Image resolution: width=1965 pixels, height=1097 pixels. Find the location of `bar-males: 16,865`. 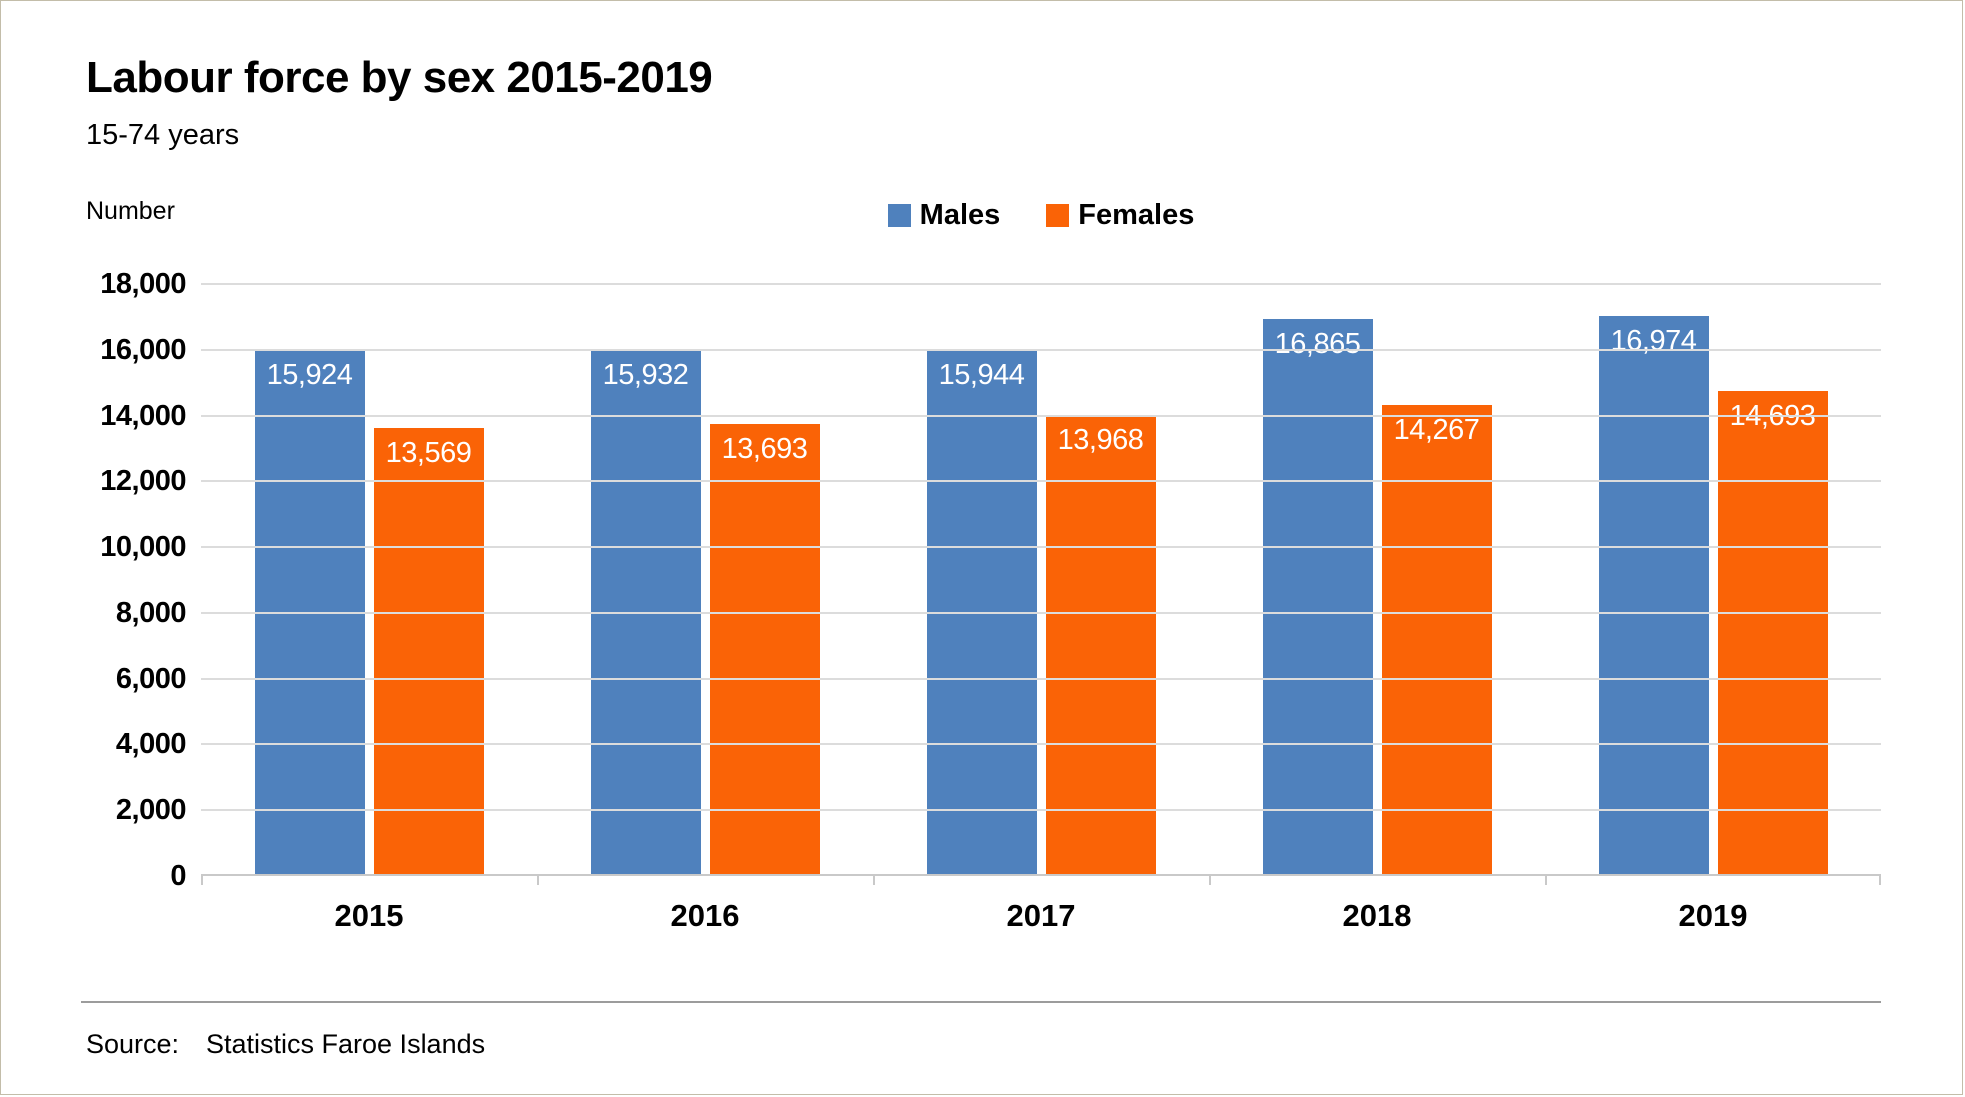

bar-males: 16,865 is located at coordinates (1317, 596).